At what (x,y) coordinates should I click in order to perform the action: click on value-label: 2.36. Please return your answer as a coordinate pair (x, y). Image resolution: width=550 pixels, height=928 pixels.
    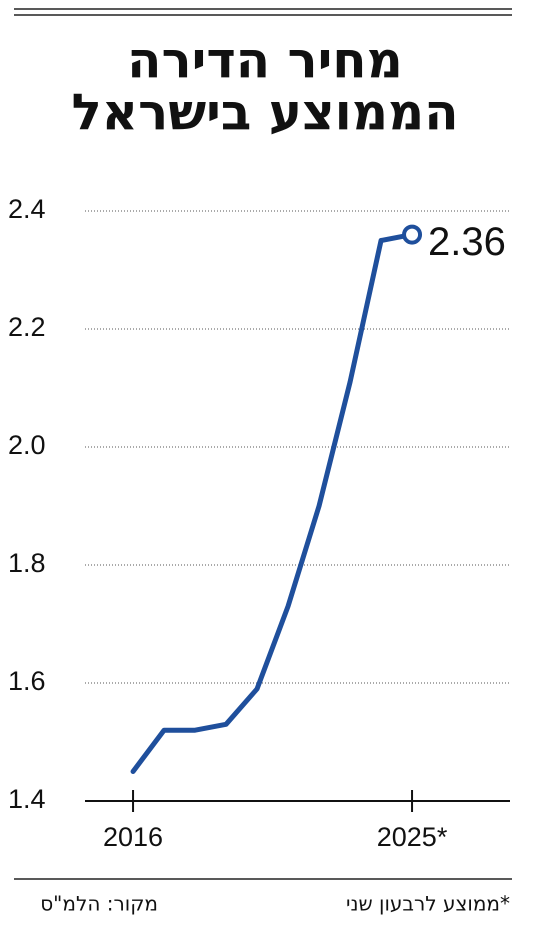
    Looking at the image, I should click on (467, 242).